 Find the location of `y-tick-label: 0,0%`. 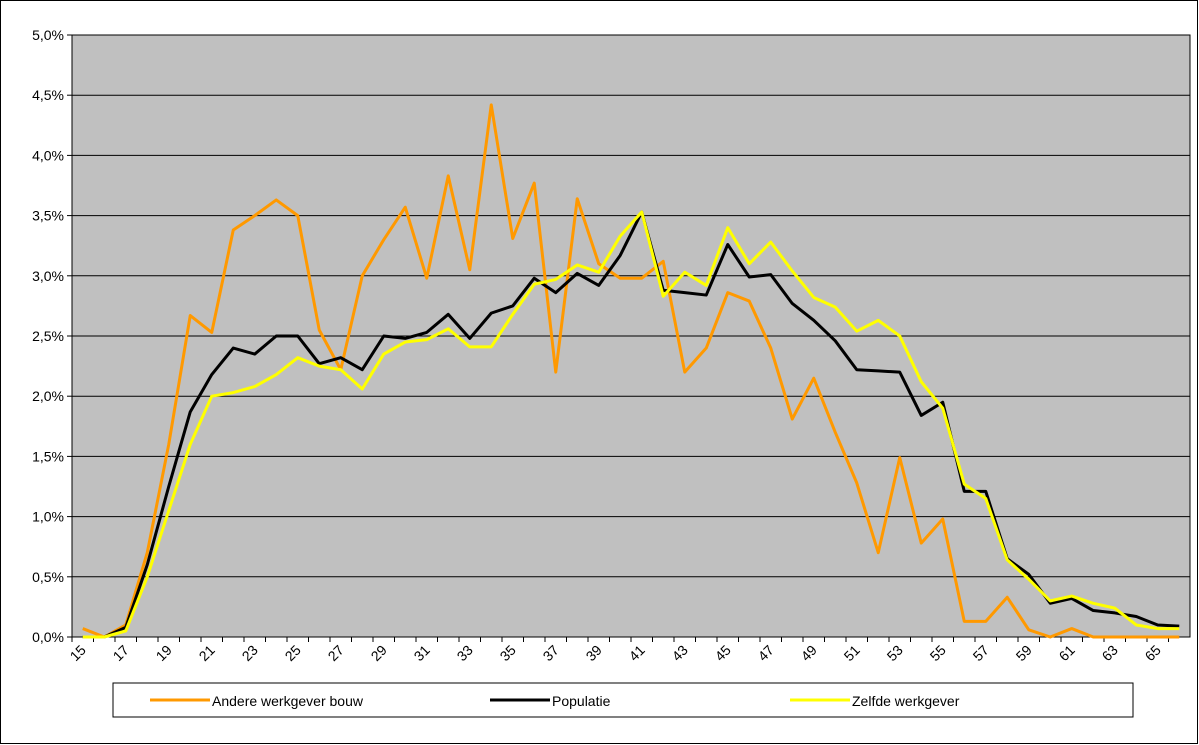

y-tick-label: 0,0% is located at coordinates (48, 637).